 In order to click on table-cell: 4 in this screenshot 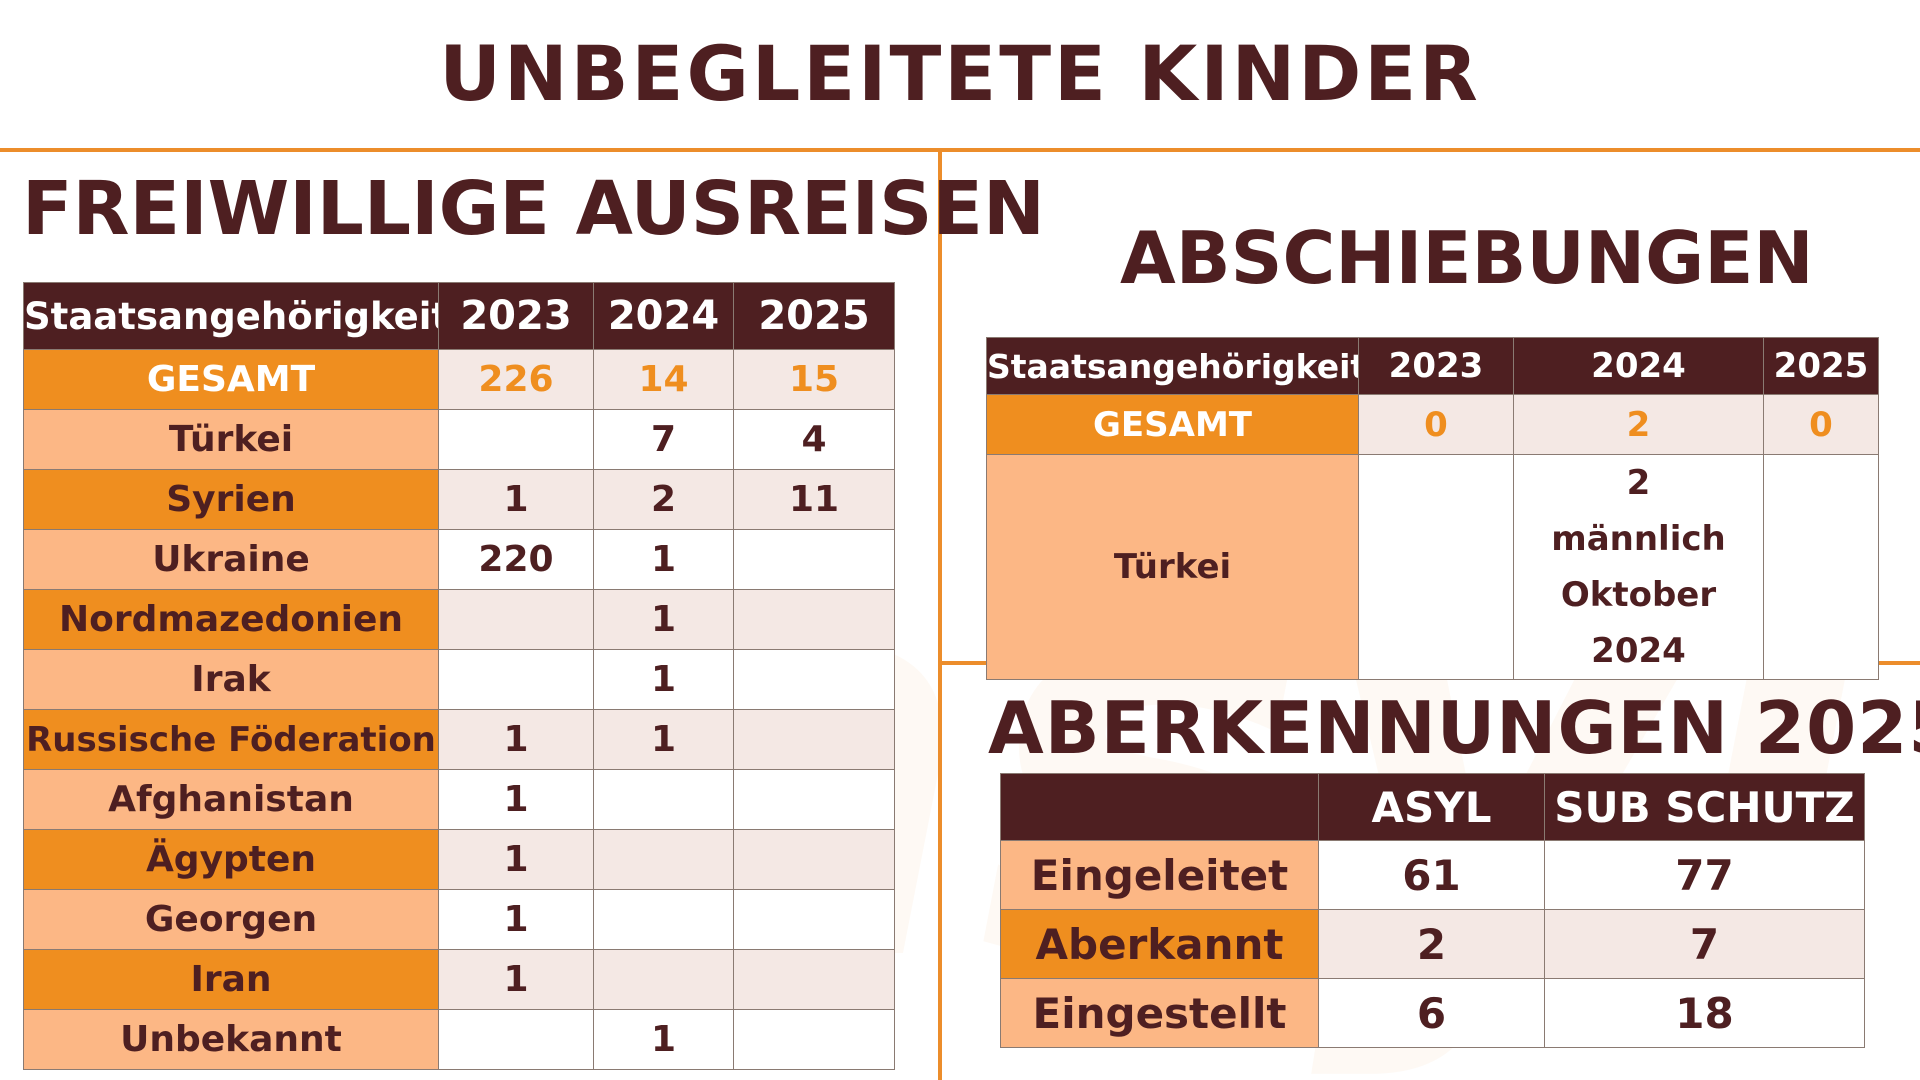, I will do `click(814, 439)`.